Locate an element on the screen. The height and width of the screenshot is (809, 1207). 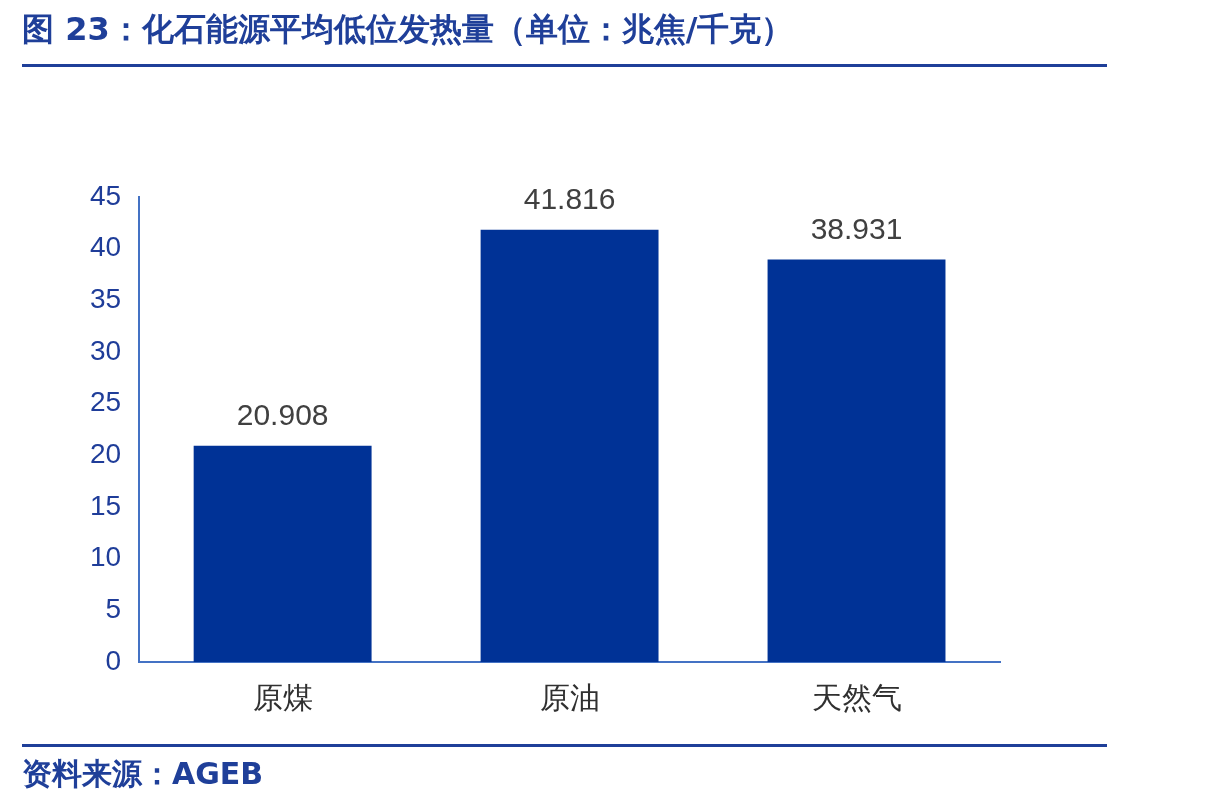
y-tick-label: 20 is located at coordinates (105, 453).